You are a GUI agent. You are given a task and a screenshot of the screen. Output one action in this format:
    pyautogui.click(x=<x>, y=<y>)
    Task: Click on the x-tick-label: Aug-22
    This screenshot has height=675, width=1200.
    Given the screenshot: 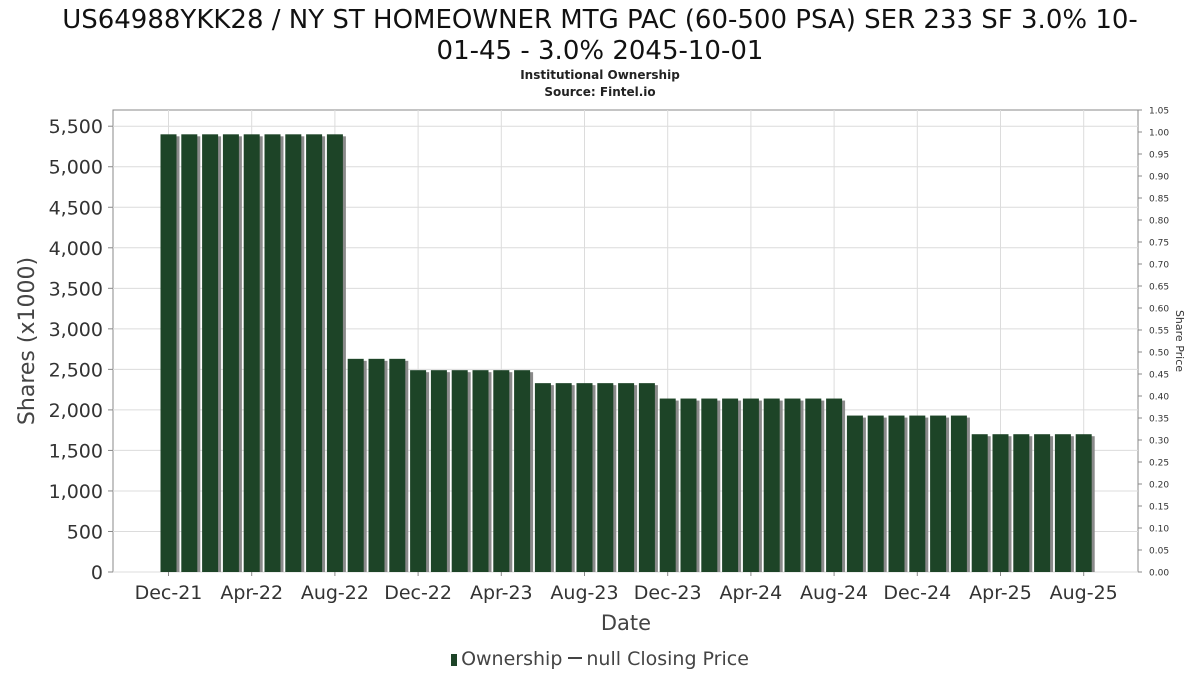 What is the action you would take?
    pyautogui.click(x=335, y=593)
    